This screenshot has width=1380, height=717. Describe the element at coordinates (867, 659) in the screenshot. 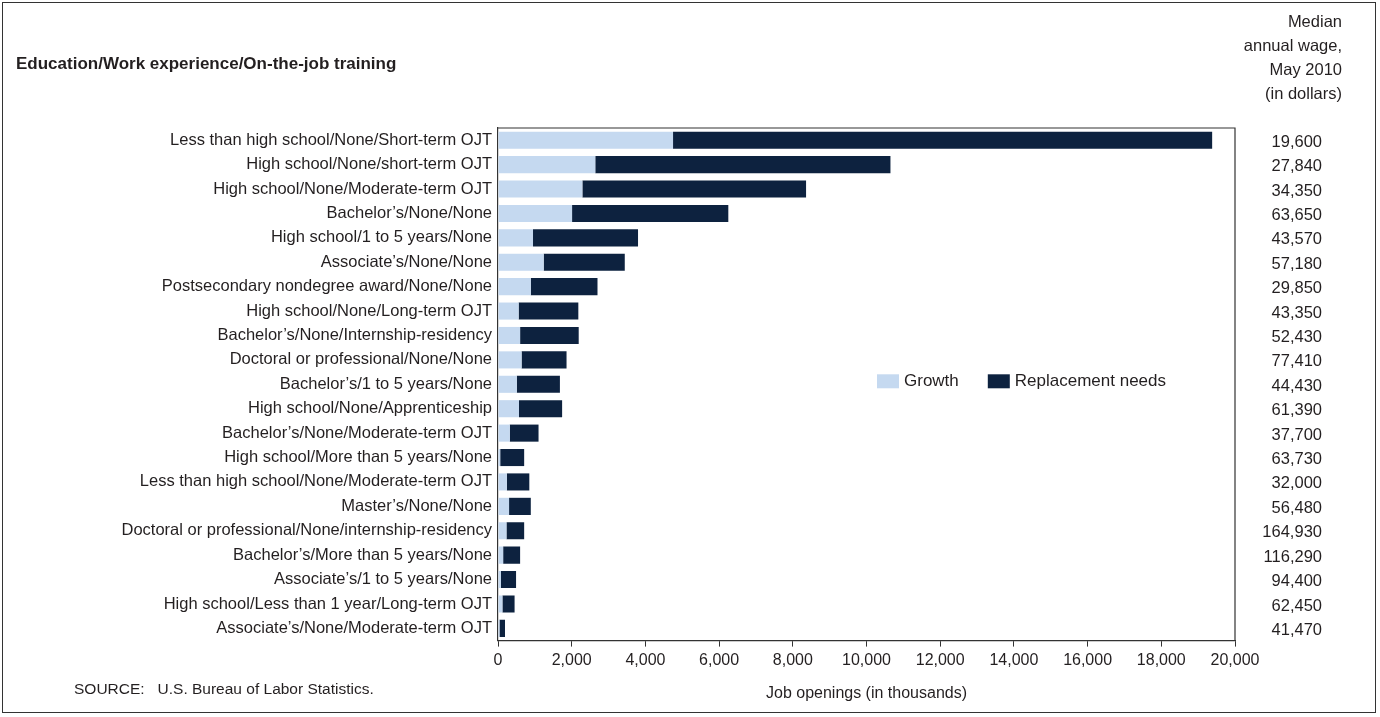

I see `x-tick-label: 10,000` at that location.